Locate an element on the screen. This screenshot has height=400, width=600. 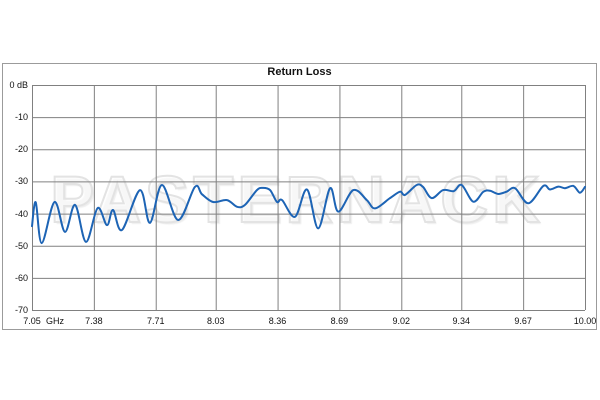
x-axis-tick-label: 9.34 is located at coordinates (461, 321).